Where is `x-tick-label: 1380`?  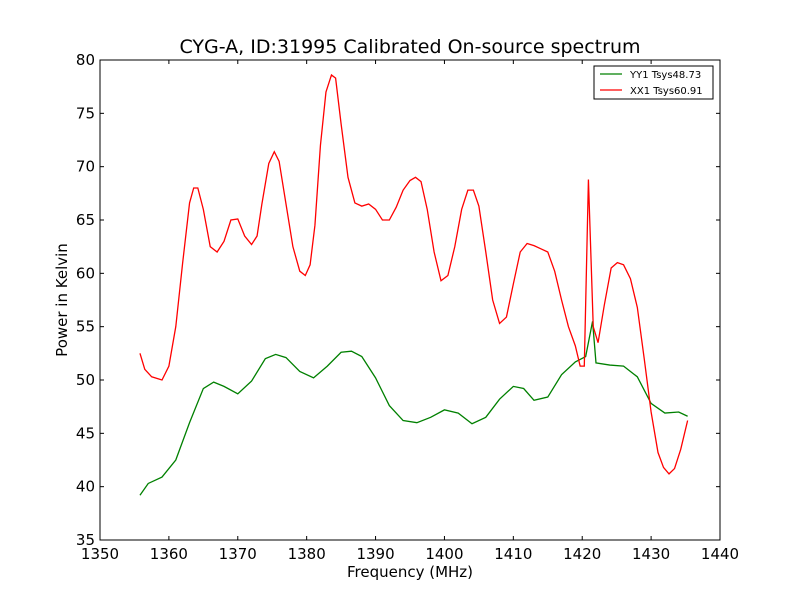
x-tick-label: 1380 is located at coordinates (307, 554).